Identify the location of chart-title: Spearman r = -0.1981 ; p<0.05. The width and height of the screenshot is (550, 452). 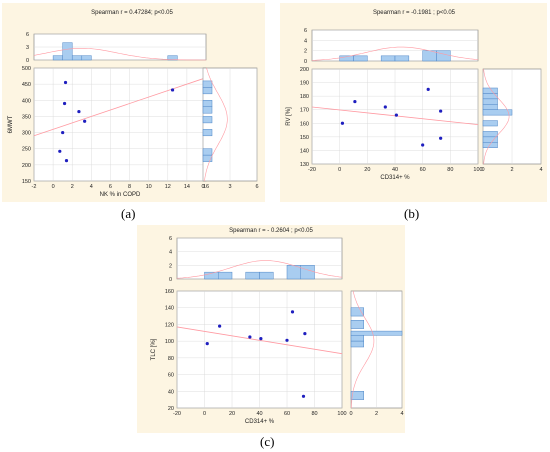
(414, 13).